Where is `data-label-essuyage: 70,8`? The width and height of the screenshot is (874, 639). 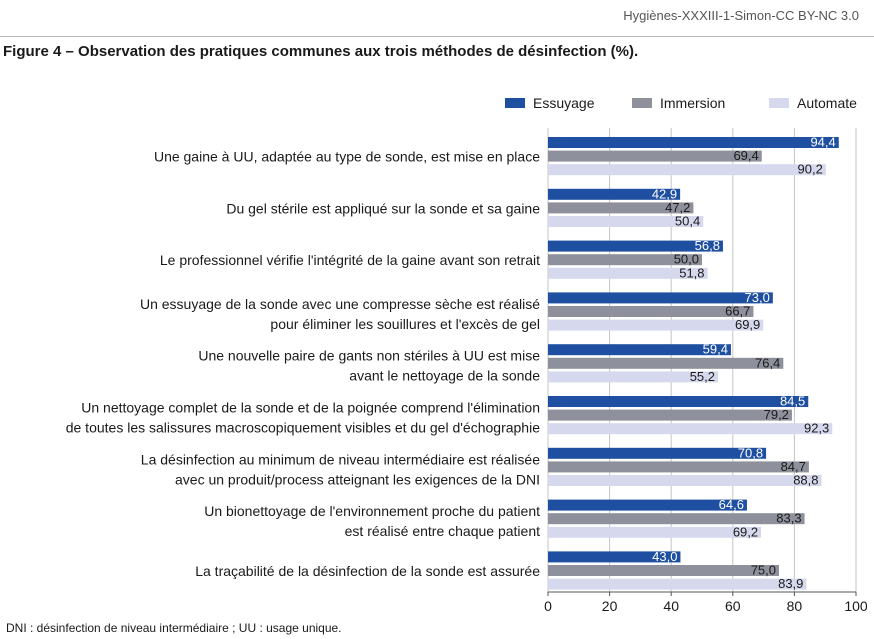
data-label-essuyage: 70,8 is located at coordinates (750, 452).